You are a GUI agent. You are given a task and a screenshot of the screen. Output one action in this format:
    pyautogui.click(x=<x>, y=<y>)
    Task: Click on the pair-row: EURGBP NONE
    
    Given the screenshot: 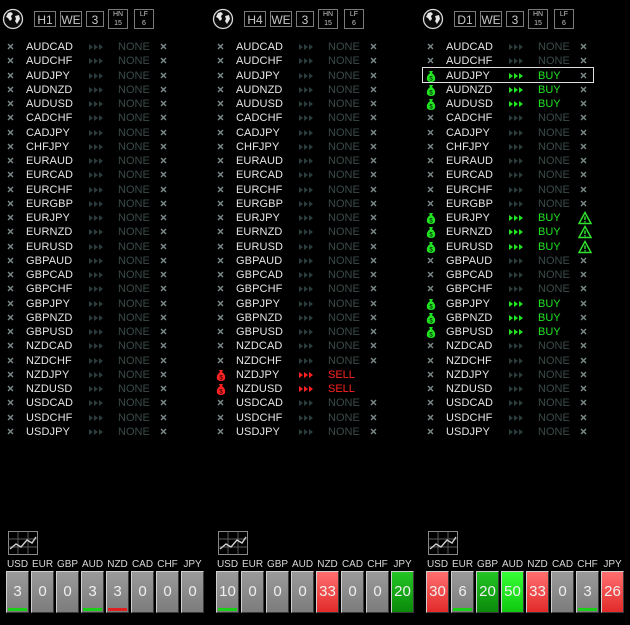 What is the action you would take?
    pyautogui.click(x=104, y=204)
    